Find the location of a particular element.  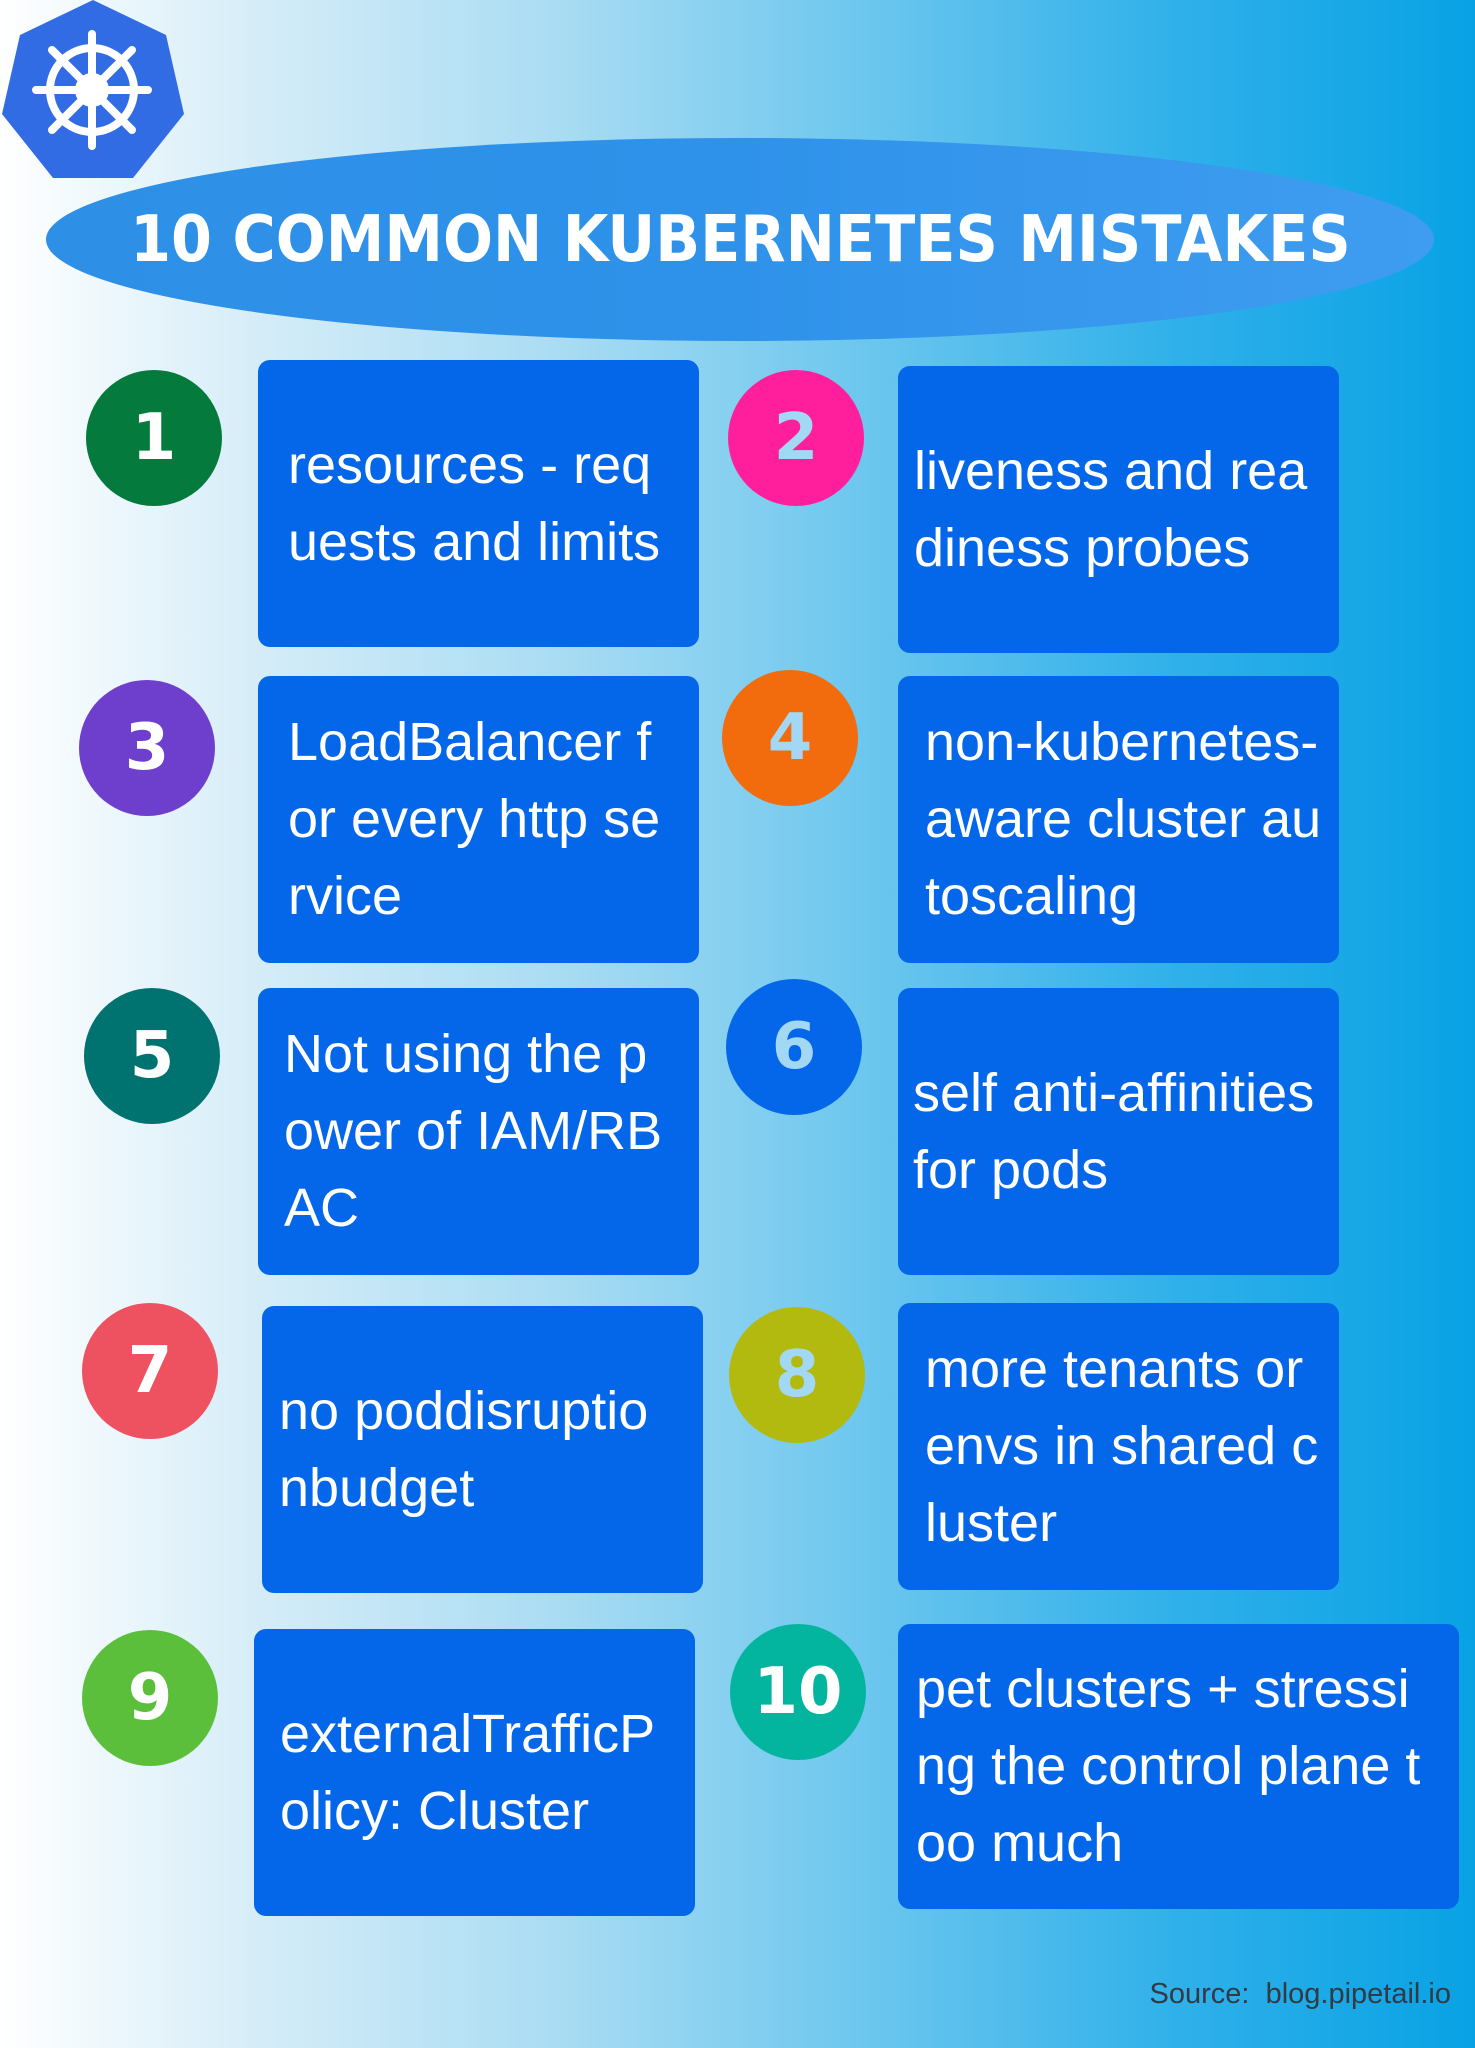

item-text: no poddisruptionbudget is located at coordinates (464, 1449).